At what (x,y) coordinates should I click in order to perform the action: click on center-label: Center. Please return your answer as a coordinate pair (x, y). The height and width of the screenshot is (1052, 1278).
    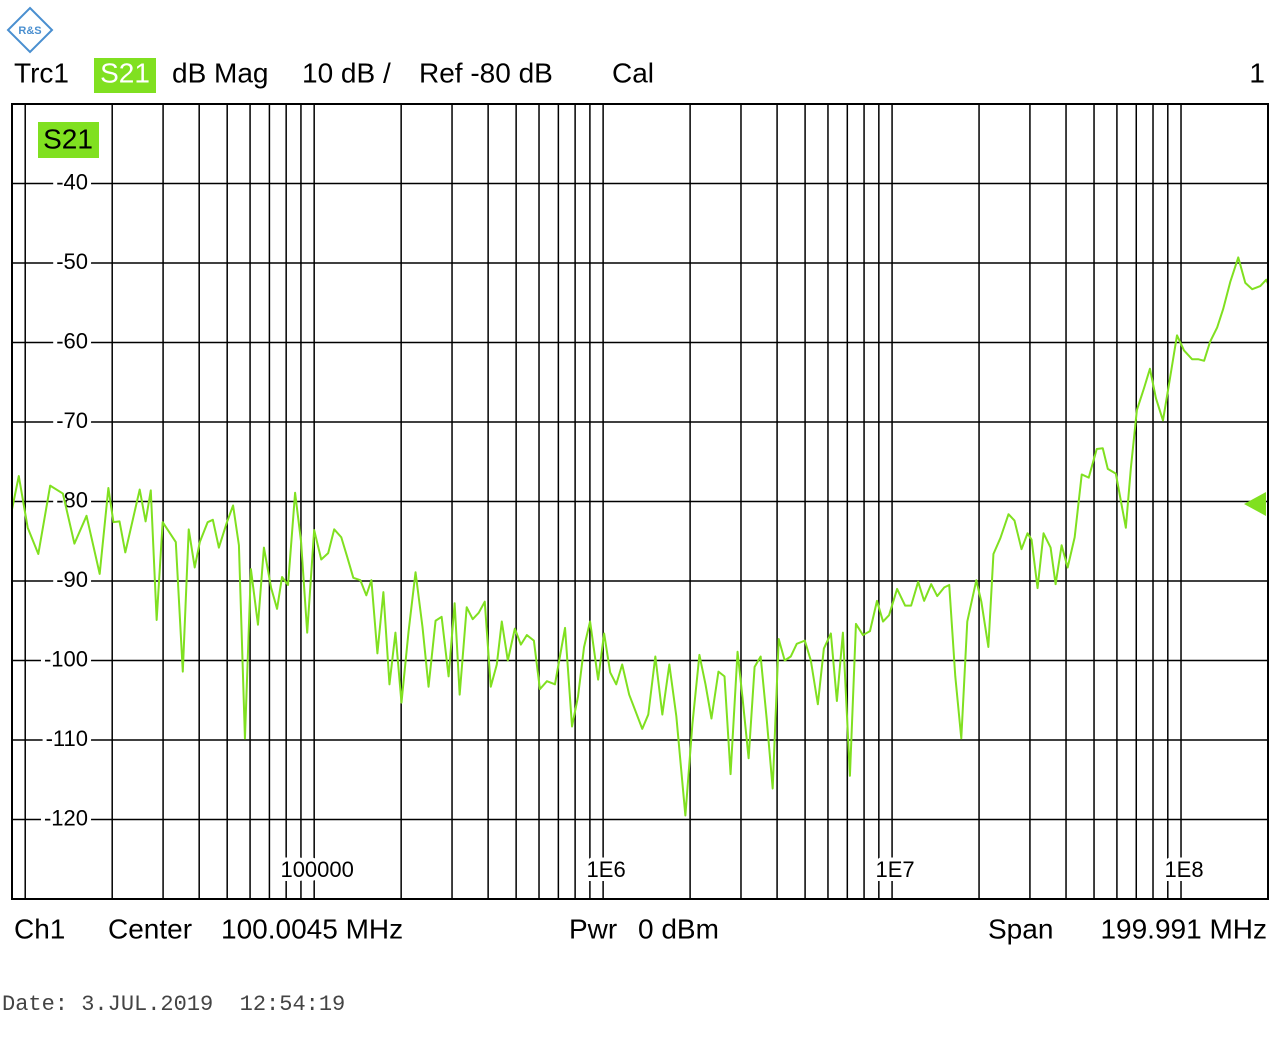
    Looking at the image, I should click on (150, 928).